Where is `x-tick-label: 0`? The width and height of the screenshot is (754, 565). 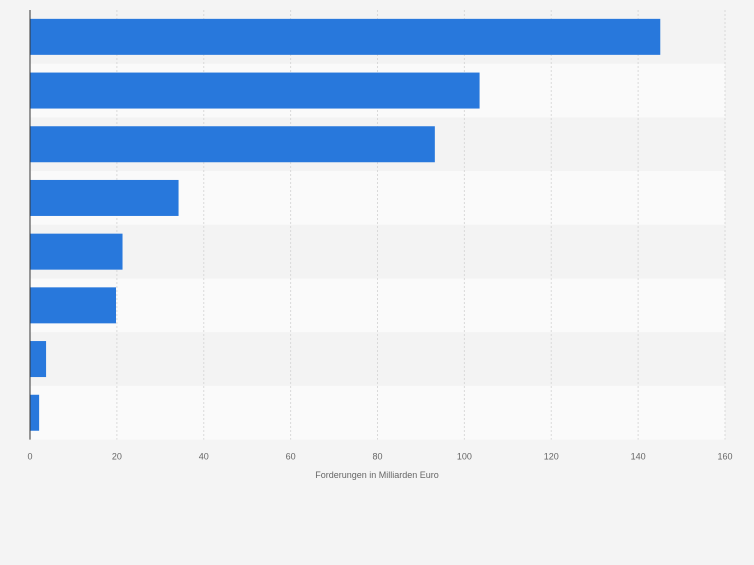 x-tick-label: 0 is located at coordinates (29, 457).